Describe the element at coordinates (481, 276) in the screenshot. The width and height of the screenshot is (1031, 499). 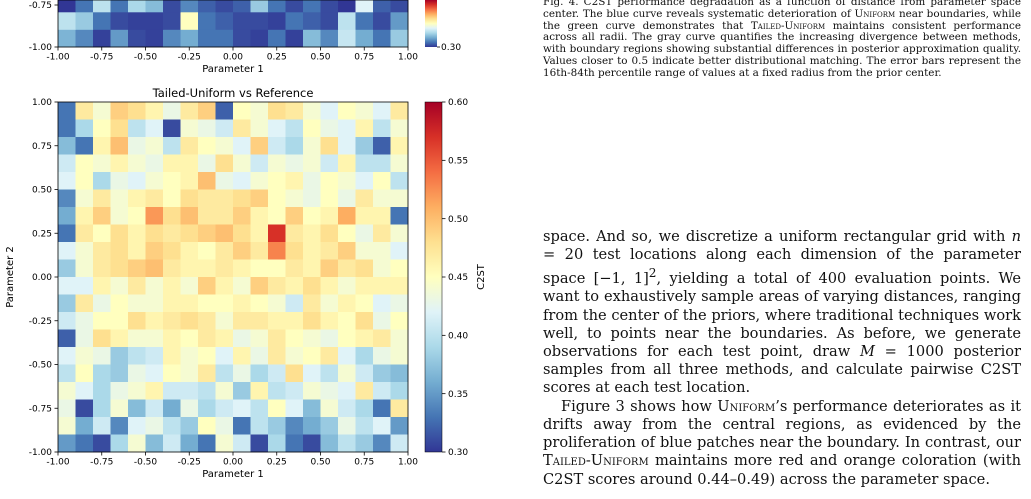
I see `colorbar-label: C2ST` at that location.